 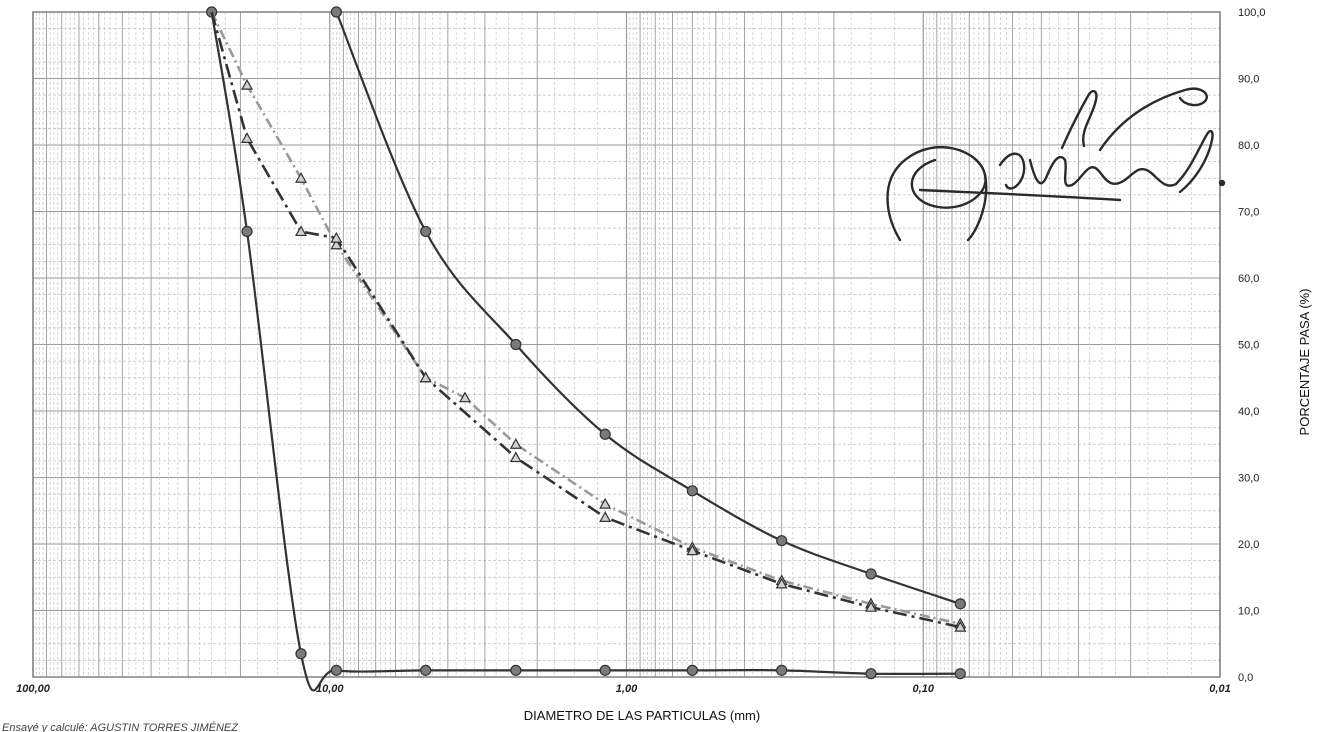 I want to click on x-tick-label: 0,10, so click(x=924, y=689).